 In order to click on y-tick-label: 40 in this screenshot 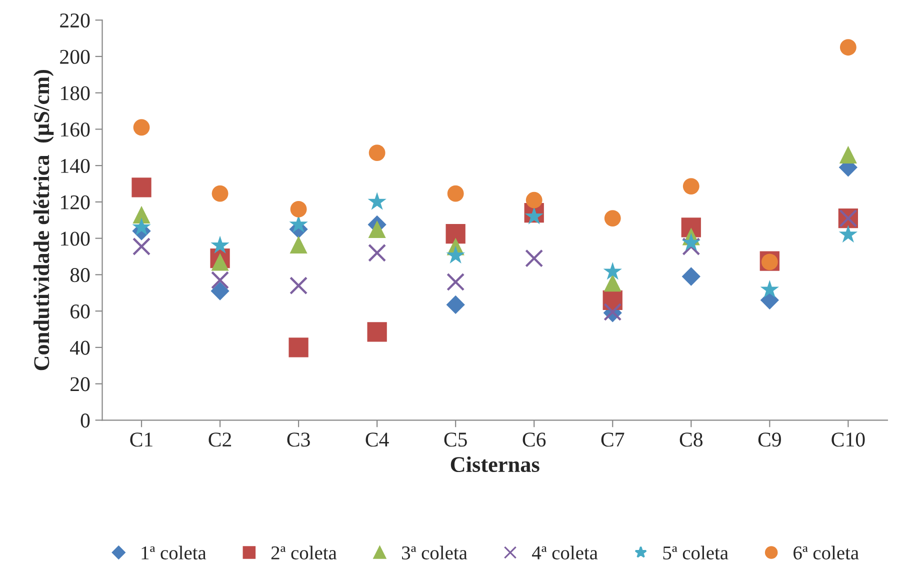, I will do `click(80, 347)`.